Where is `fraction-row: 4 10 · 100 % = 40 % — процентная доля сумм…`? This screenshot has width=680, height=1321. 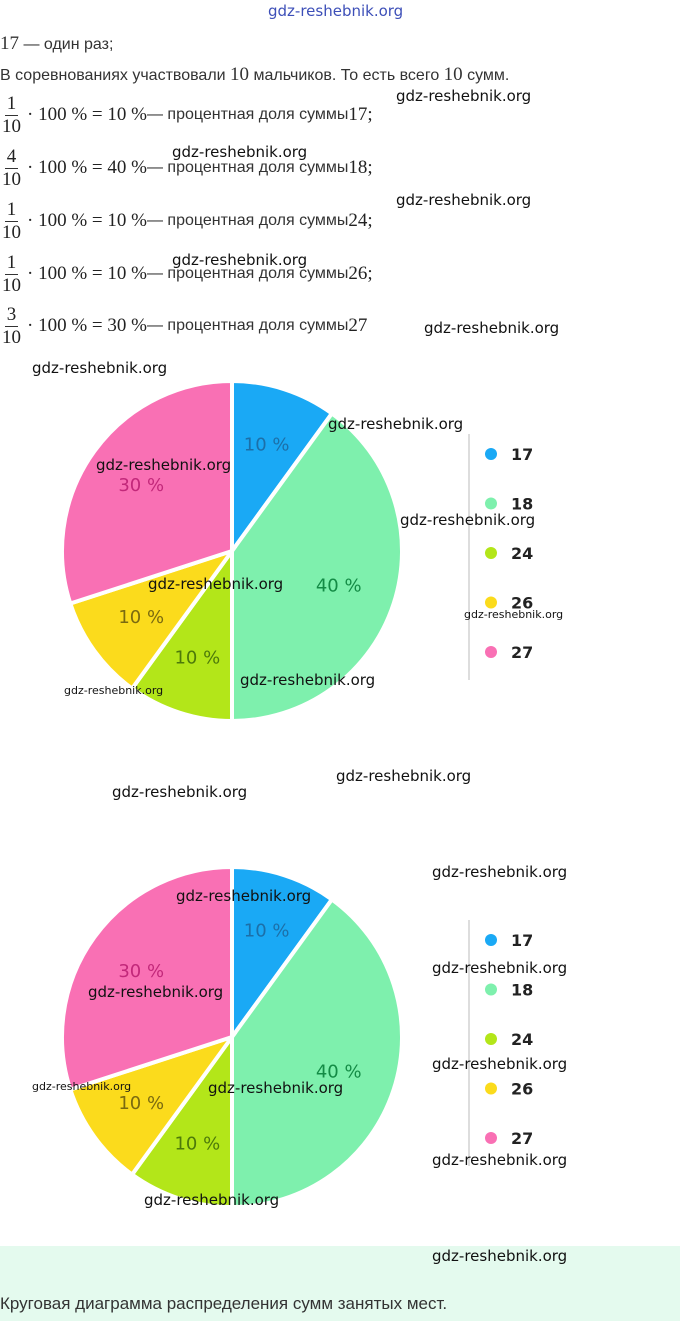 fraction-row: 4 10 · 100 % = 40 % — процентная доля сумм… is located at coordinates (186, 168).